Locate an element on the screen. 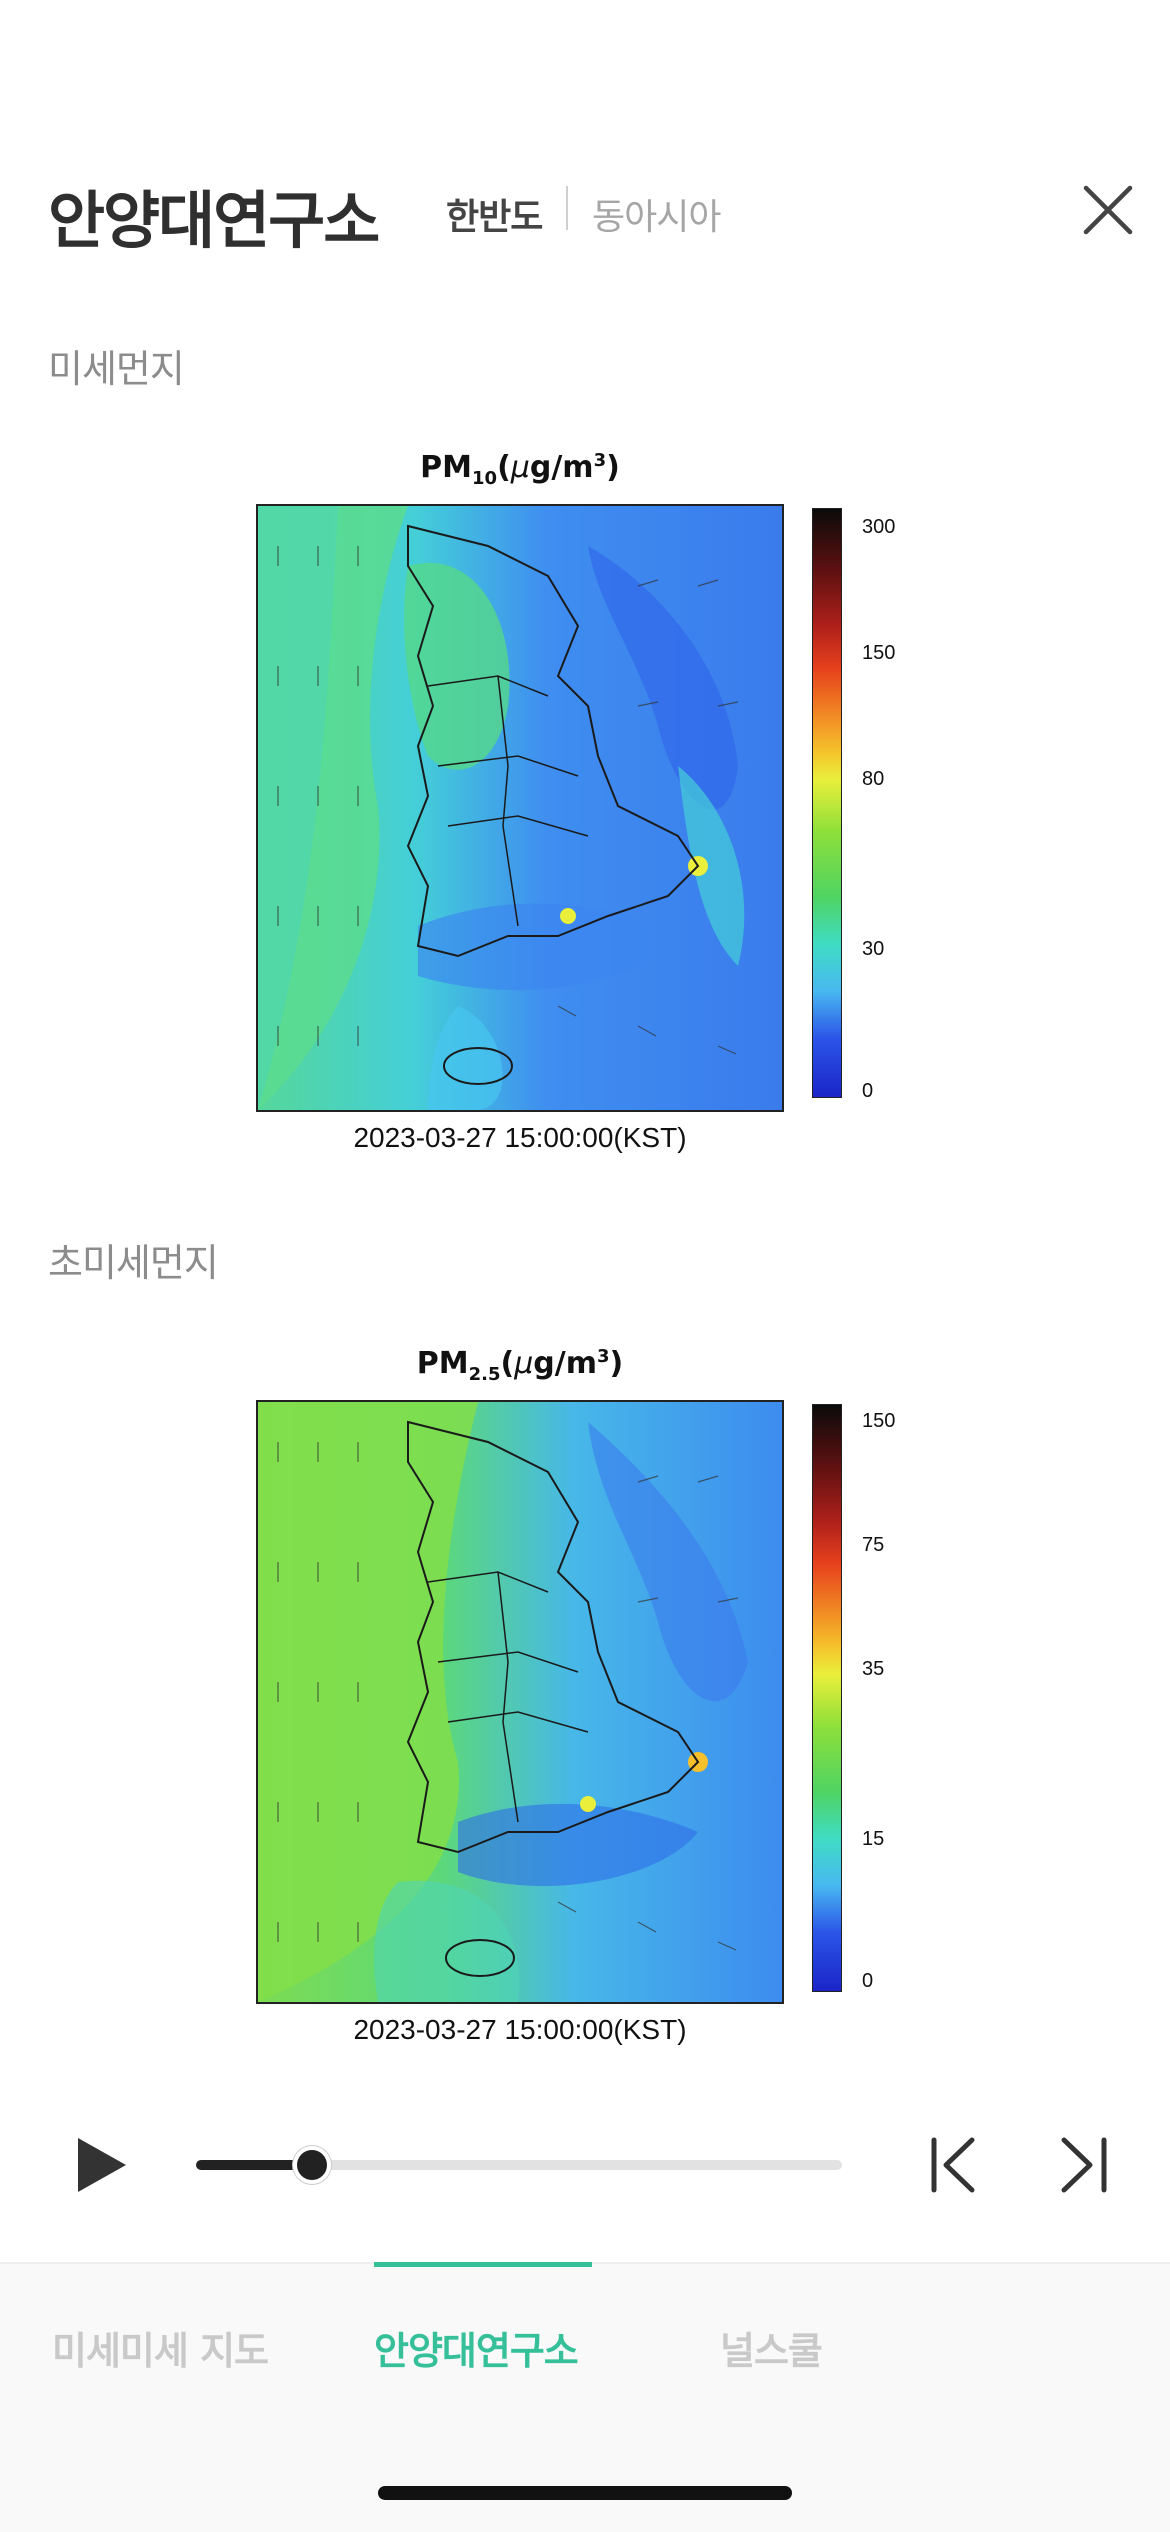 Image resolution: width=1170 pixels, height=2532 pixels. pm10-colorbar-tick: 0 is located at coordinates (868, 1091).